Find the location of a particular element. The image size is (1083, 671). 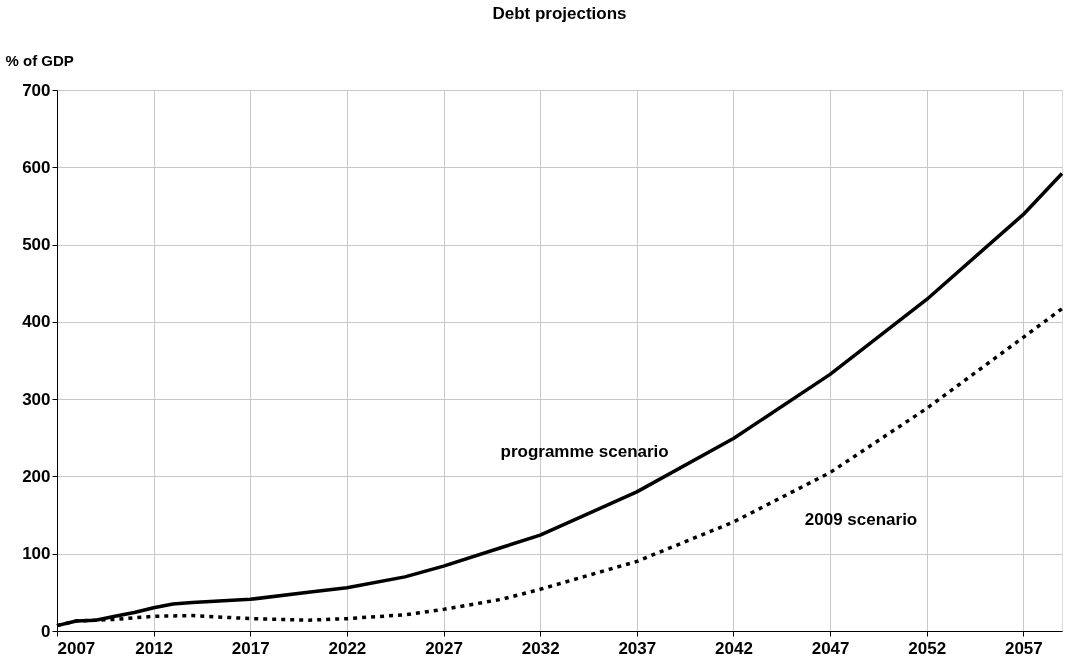

y-tick-label: 0 is located at coordinates (46, 631).